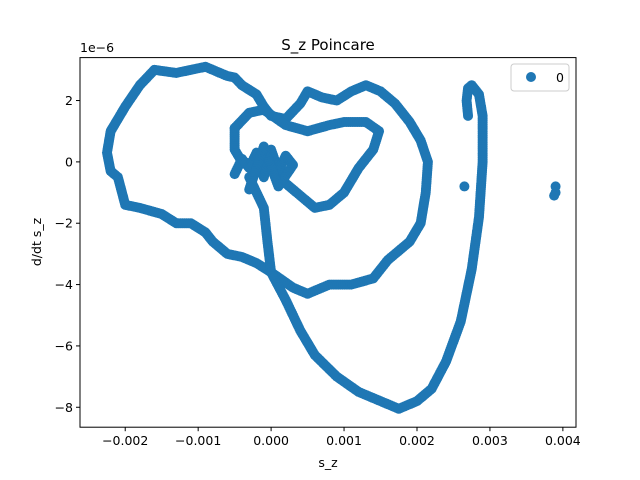 The height and width of the screenshot is (480, 640). Describe the element at coordinates (563, 440) in the screenshot. I see `x-tick-label: 0.004` at that location.